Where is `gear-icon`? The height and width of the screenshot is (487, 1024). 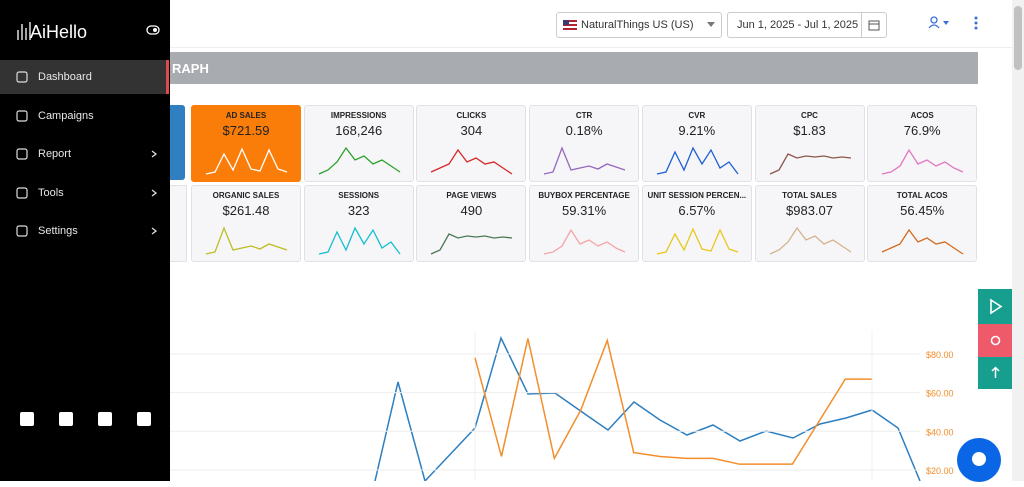
gear-icon is located at coordinates (995, 340).